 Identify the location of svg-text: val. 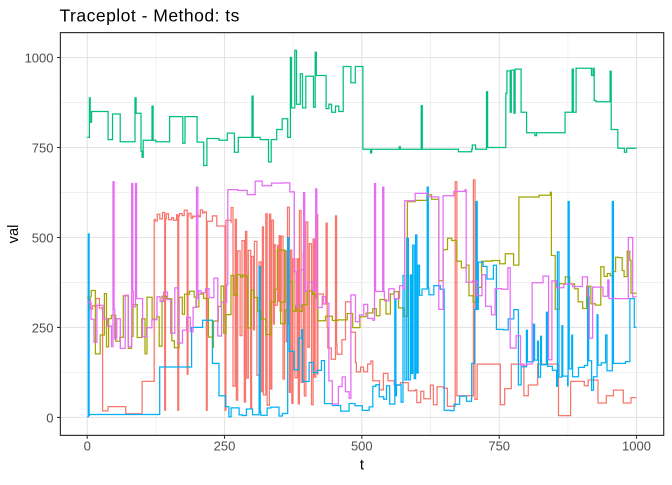
(14, 234).